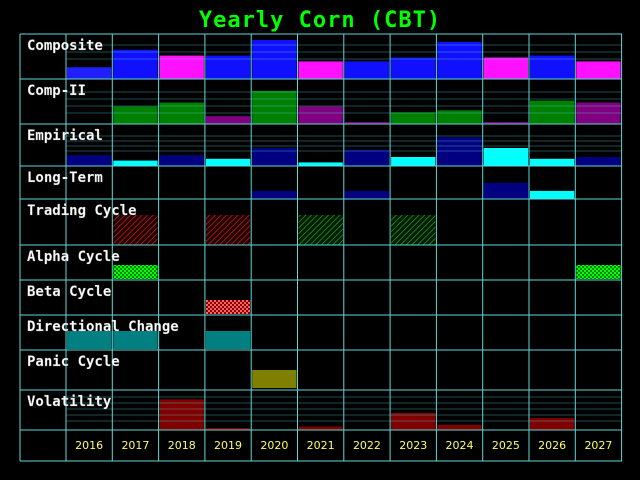 The image size is (640, 480). What do you see at coordinates (135, 340) in the screenshot?
I see `bar-directional-change-2017` at bounding box center [135, 340].